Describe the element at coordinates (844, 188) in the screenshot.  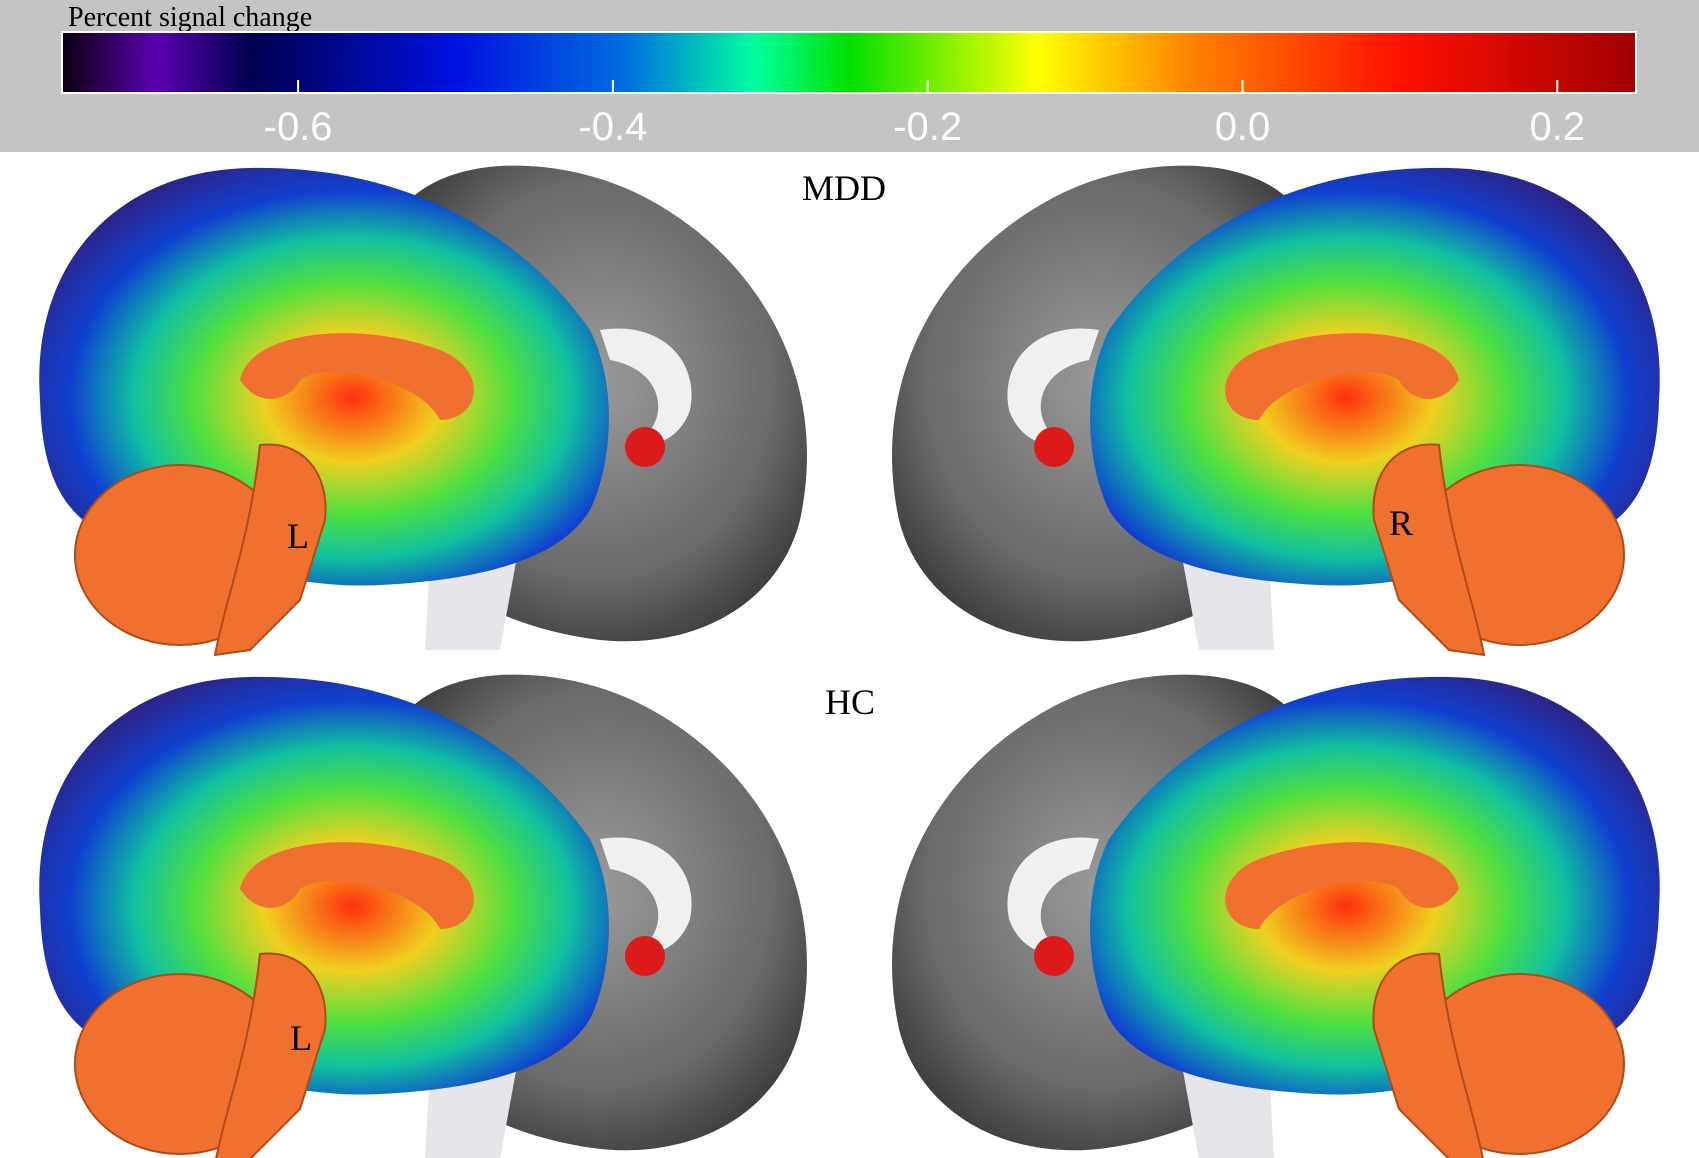
I see `group-label-mdd: MDD` at that location.